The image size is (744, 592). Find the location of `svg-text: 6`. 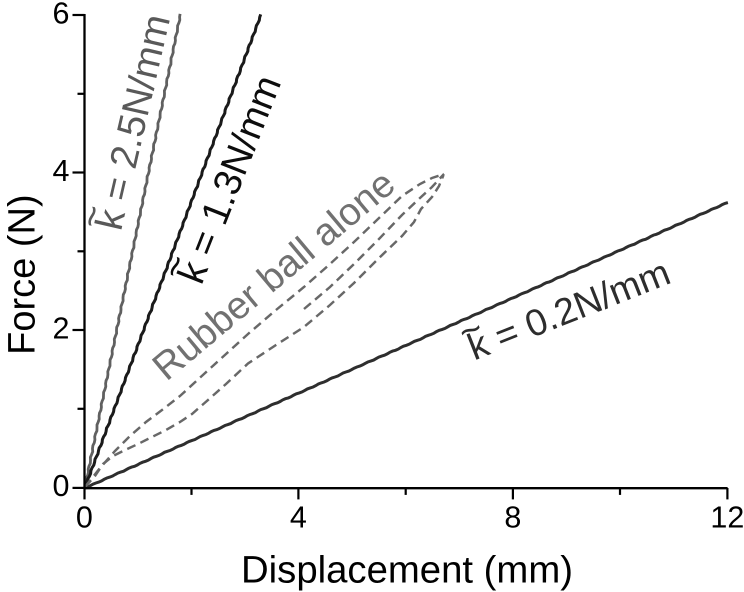

svg-text: 6 is located at coordinates (61, 15).